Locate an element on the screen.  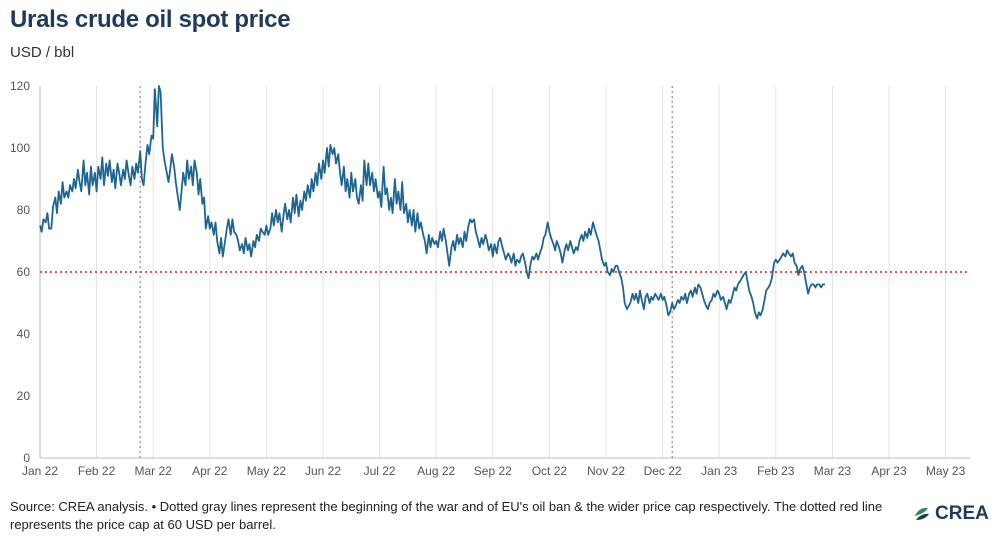
x-tick-label: Apr 22 is located at coordinates (210, 471).